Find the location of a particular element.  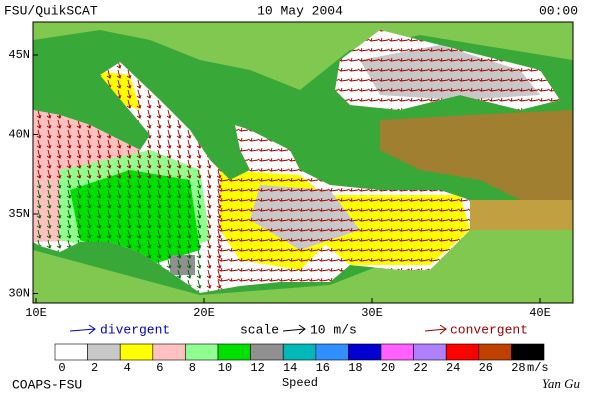

colorbar-swatch is located at coordinates (365, 352).